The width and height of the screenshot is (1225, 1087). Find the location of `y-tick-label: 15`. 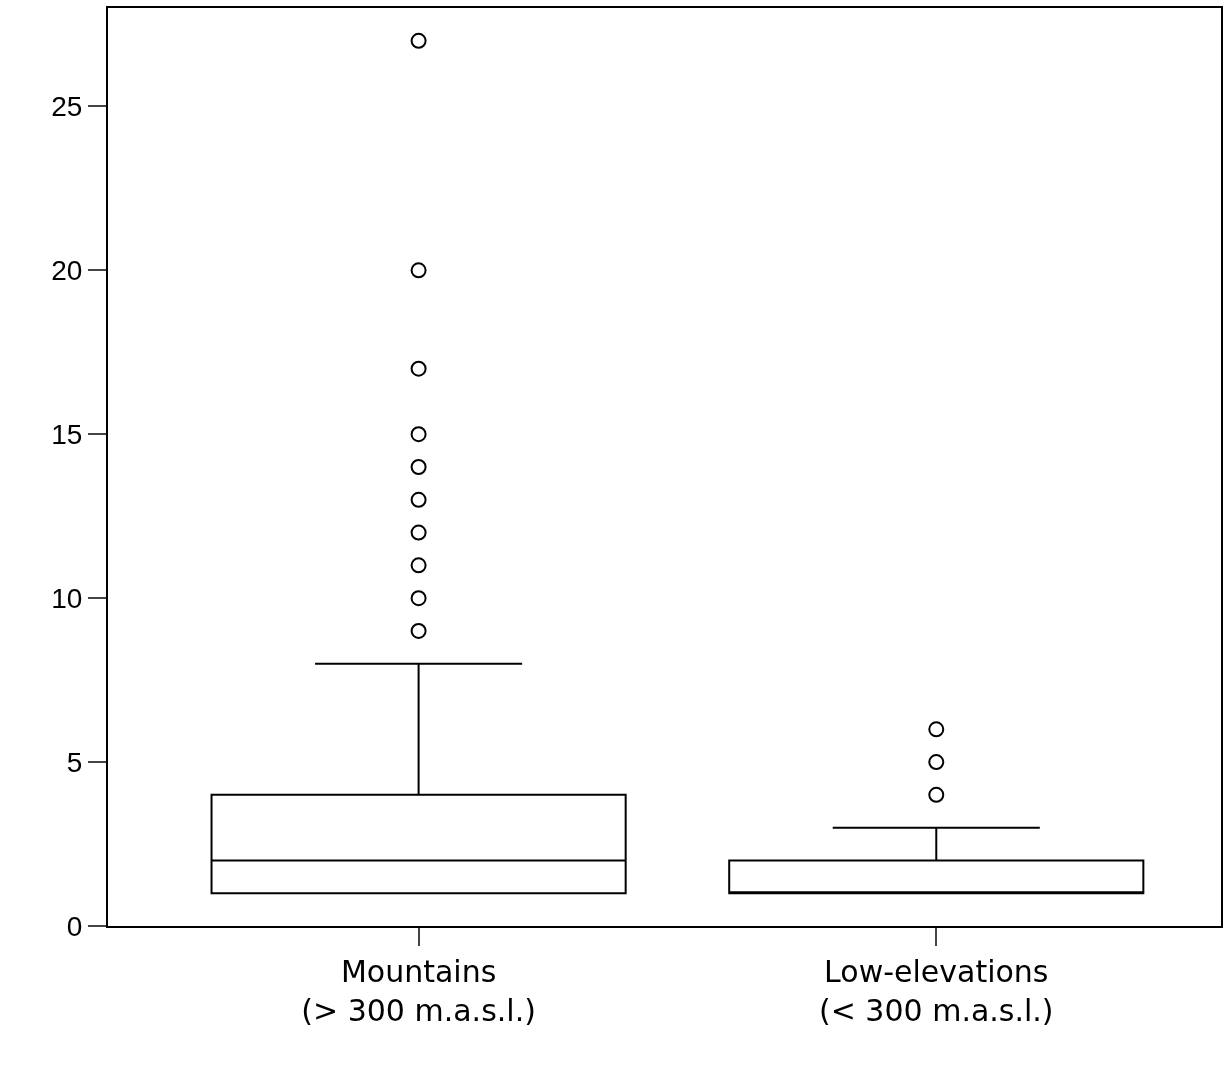

y-tick-label: 15 is located at coordinates (67, 435).